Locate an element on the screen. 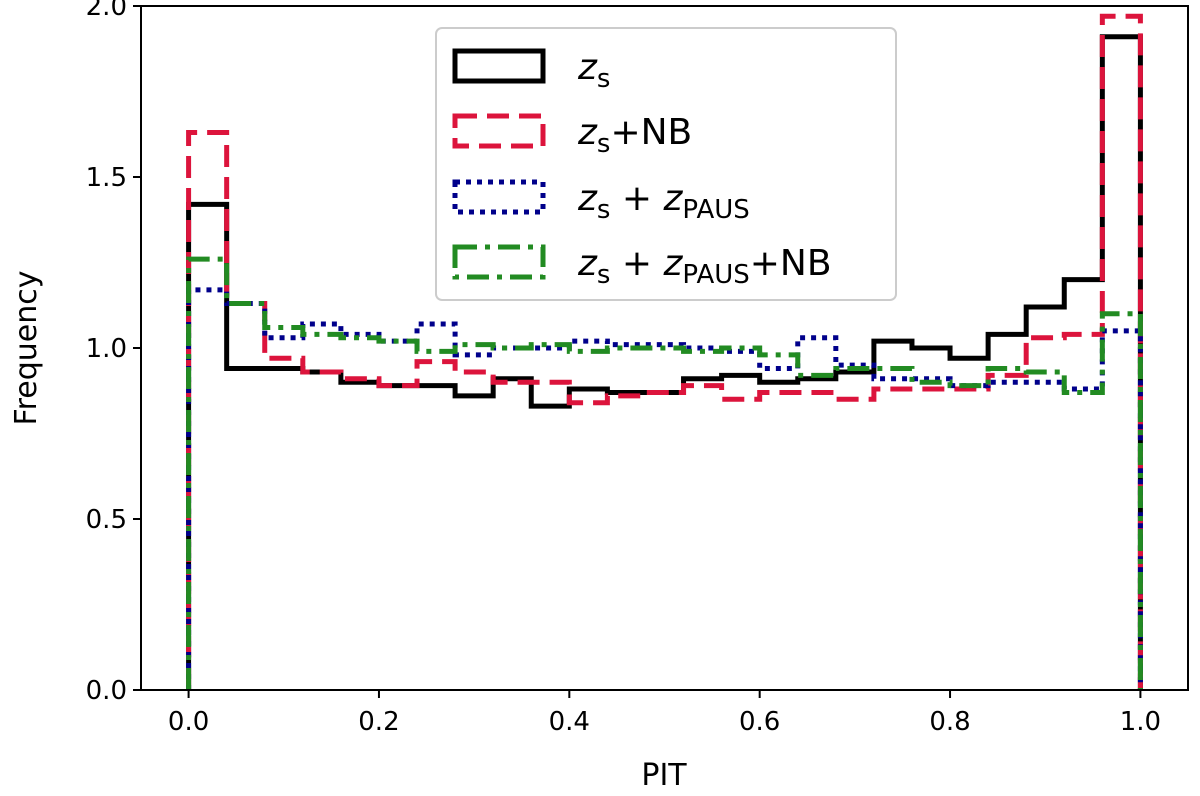 The height and width of the screenshot is (796, 1200). legend-label-1: zs​+NB is located at coordinates (634, 135).